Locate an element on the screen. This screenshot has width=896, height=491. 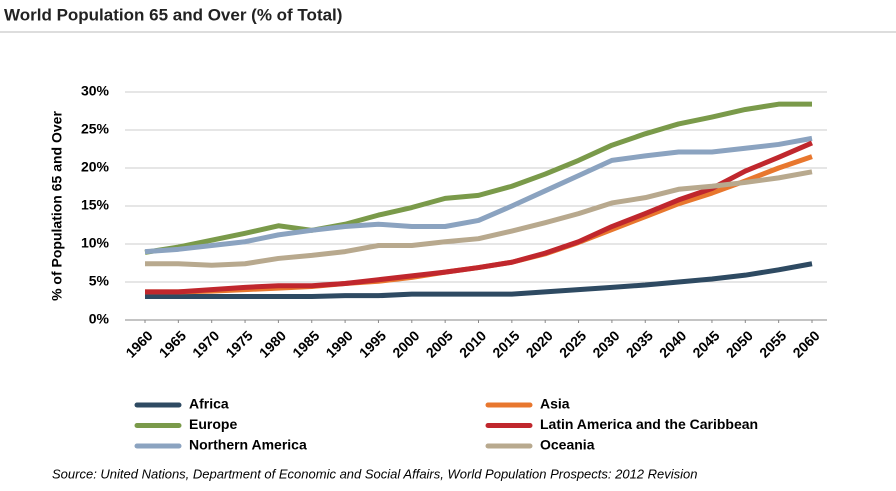
x-tick-label: 2035 is located at coordinates (639, 343).